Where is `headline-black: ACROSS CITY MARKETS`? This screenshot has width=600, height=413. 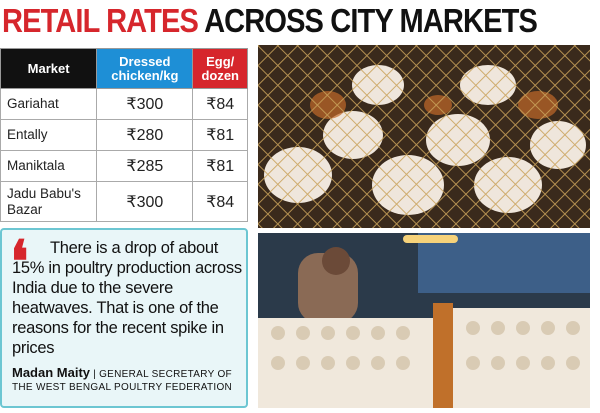
headline-black: ACROSS CITY MARKETS is located at coordinates (371, 20).